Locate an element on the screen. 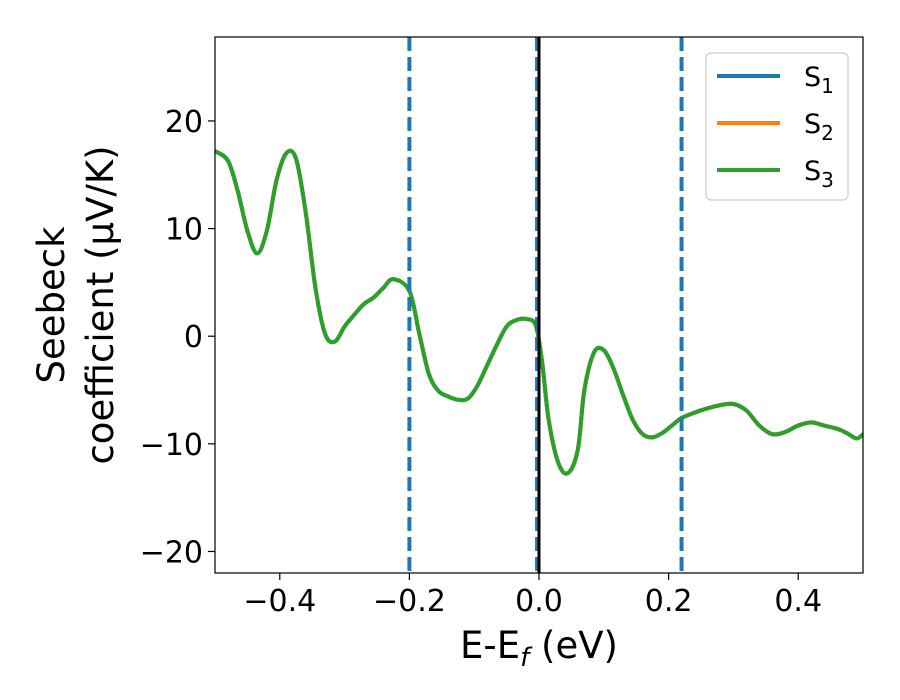  y-axis-ticks: −20 −10 0 10 20 is located at coordinates (177, 337).